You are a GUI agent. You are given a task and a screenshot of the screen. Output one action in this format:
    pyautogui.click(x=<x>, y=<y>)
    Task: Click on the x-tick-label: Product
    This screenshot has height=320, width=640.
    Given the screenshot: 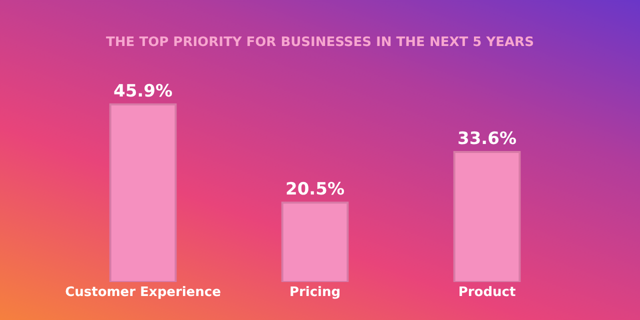 What is the action you would take?
    pyautogui.click(x=487, y=292)
    